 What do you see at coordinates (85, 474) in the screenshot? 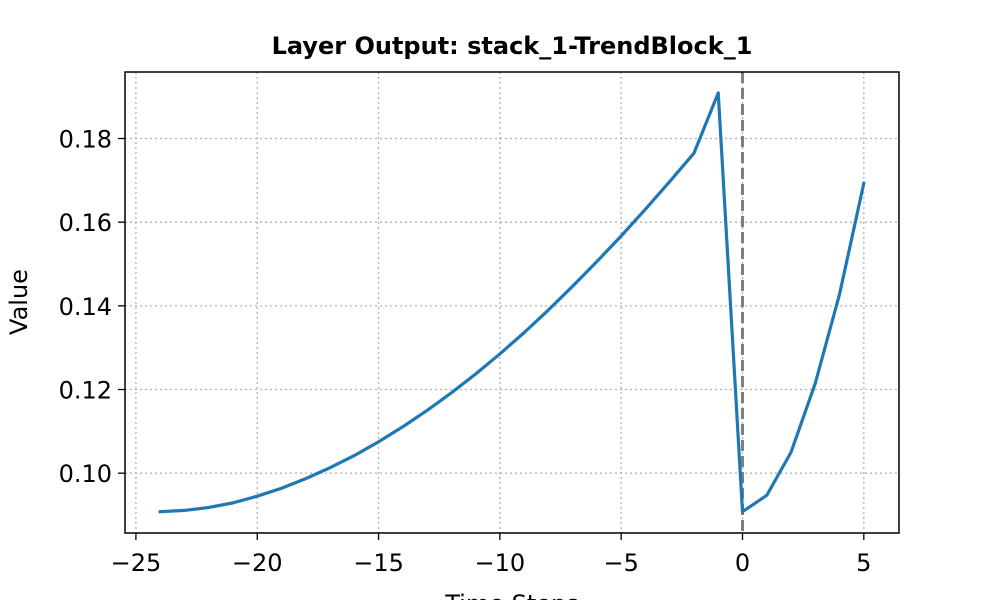
I see `y-tick-label: 0.10` at bounding box center [85, 474].